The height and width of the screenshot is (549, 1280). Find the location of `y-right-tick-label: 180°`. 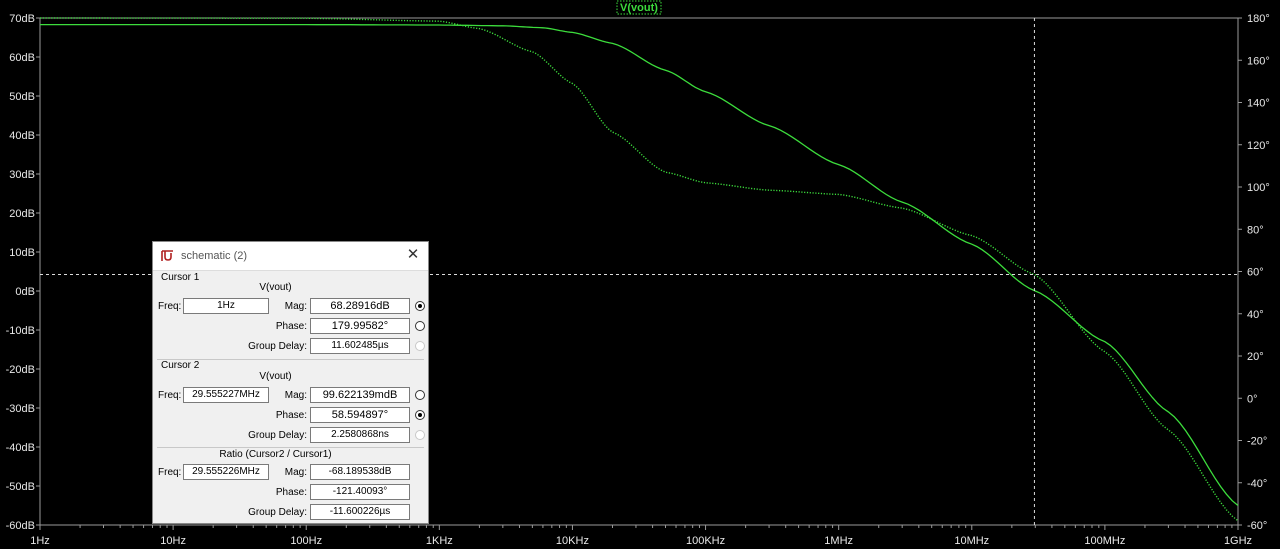

y-right-tick-label: 180° is located at coordinates (1258, 19).